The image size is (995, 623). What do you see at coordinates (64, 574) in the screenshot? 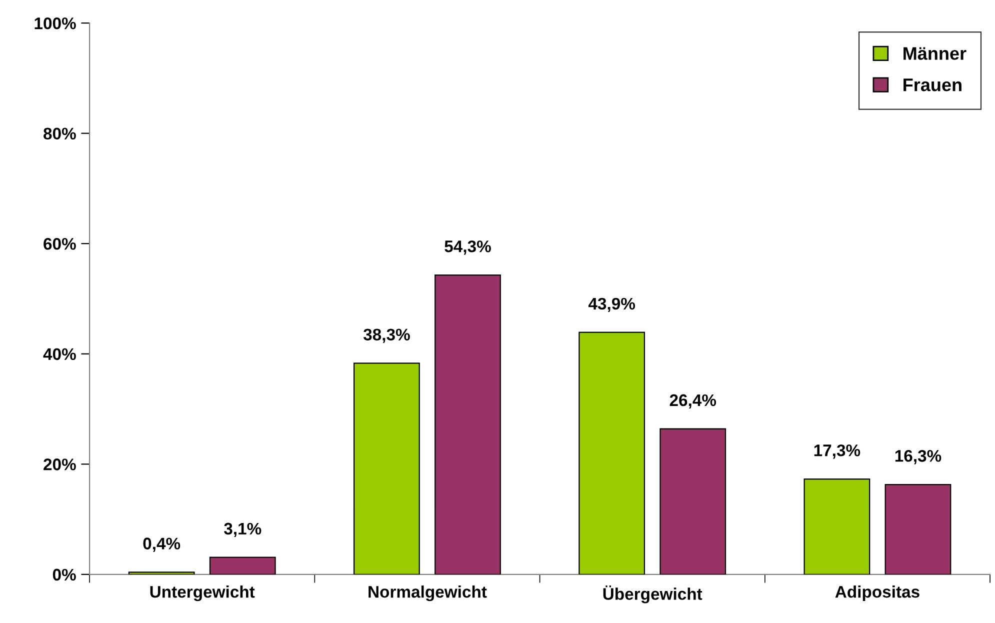
I see `y-tick-label: 0%` at bounding box center [64, 574].